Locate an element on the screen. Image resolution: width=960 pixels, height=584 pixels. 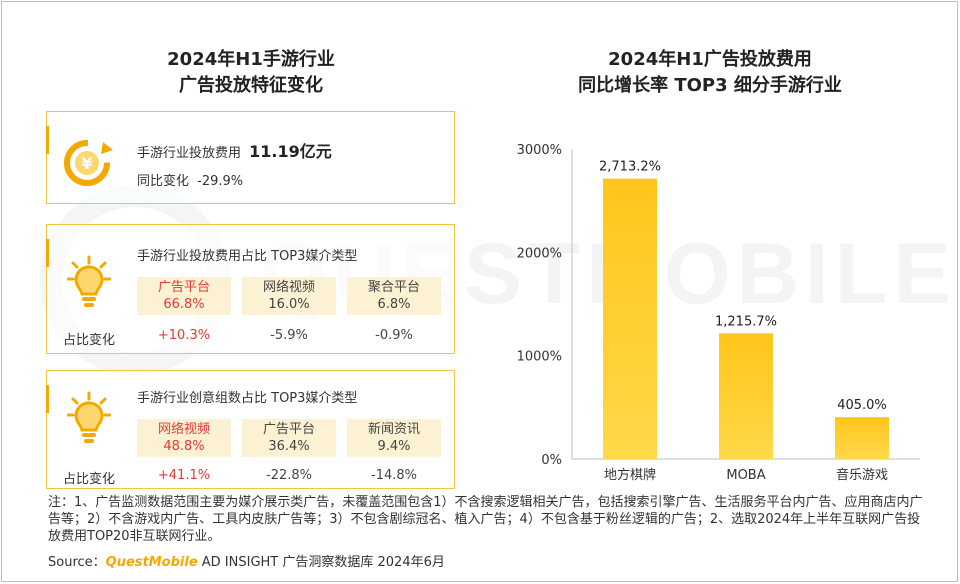
source-prefix: Source： is located at coordinates (77, 562).